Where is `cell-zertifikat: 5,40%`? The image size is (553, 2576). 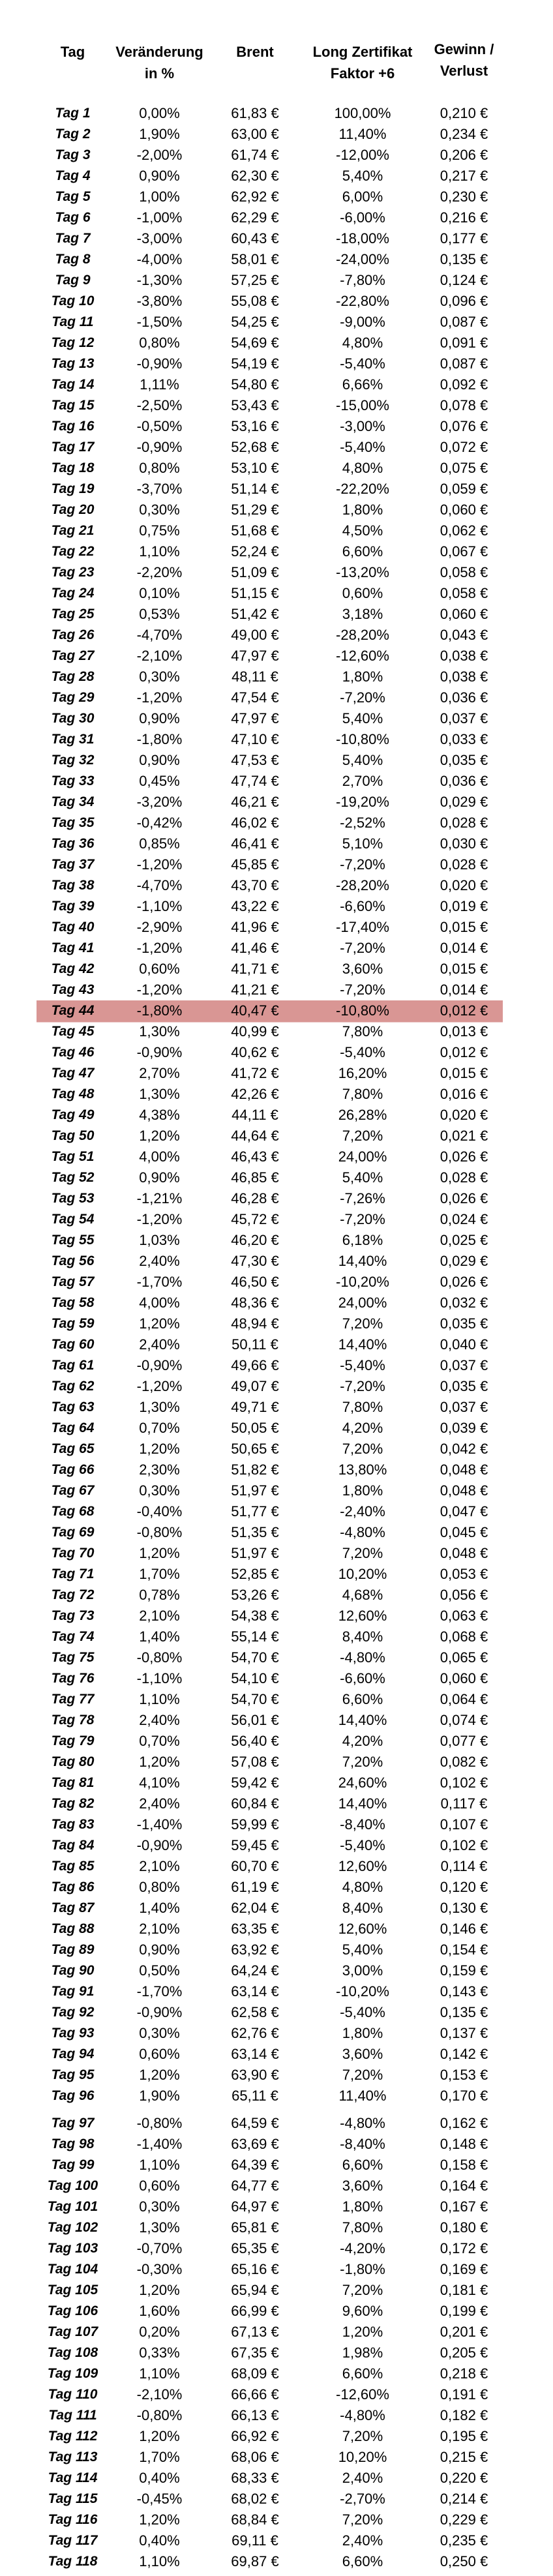 cell-zertifikat: 5,40% is located at coordinates (362, 175).